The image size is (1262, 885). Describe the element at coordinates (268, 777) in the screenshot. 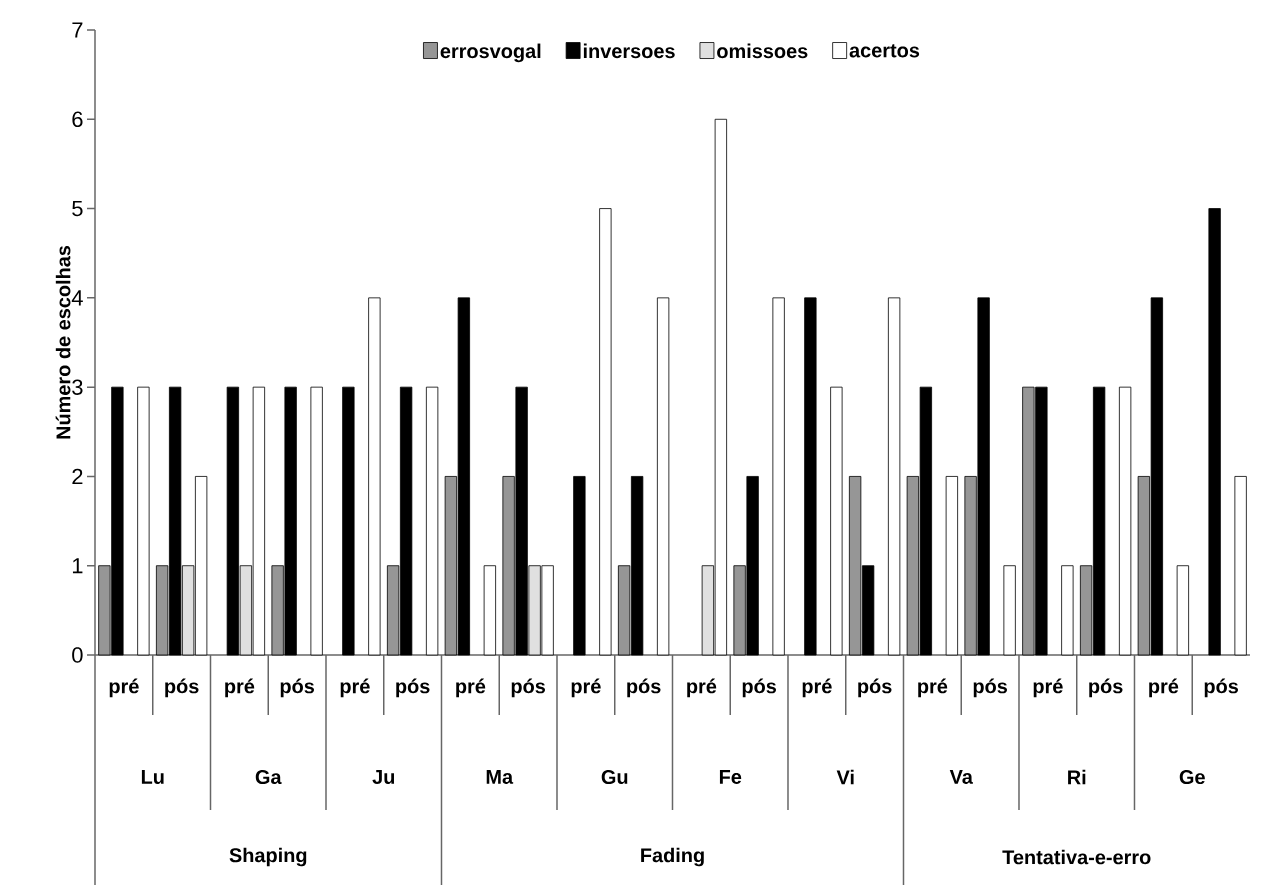

I see `text: Ga` at that location.